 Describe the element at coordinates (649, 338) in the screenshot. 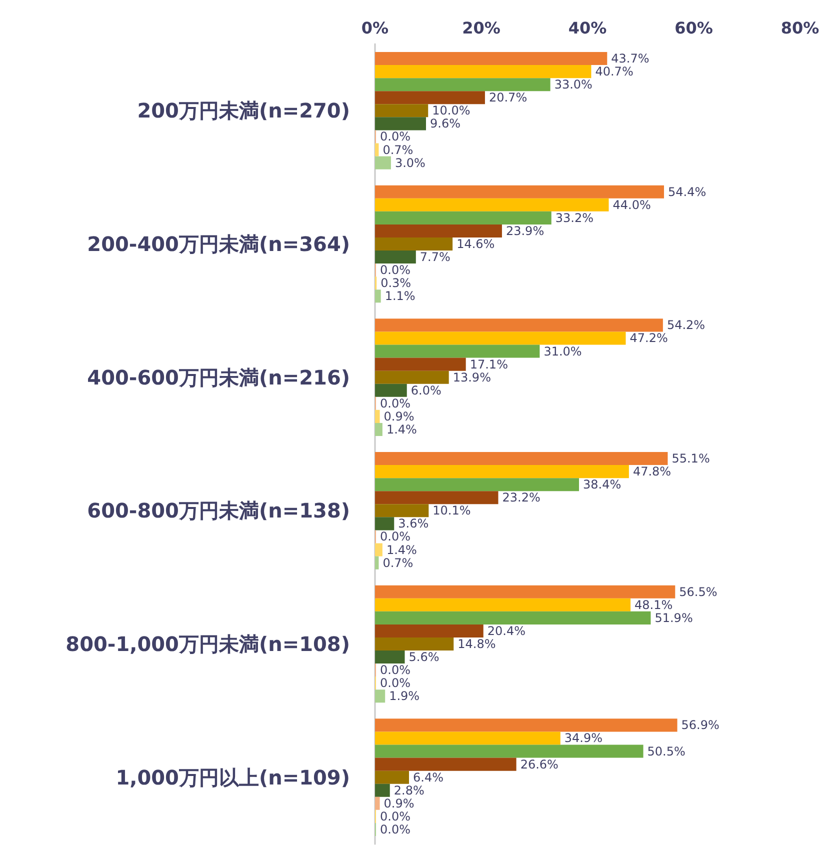

I see `data-label: 47.2%` at that location.